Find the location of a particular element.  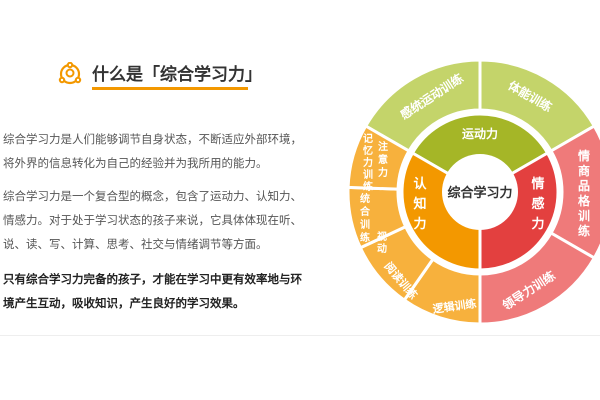

segment-label-char: 注 is located at coordinates (383, 146).